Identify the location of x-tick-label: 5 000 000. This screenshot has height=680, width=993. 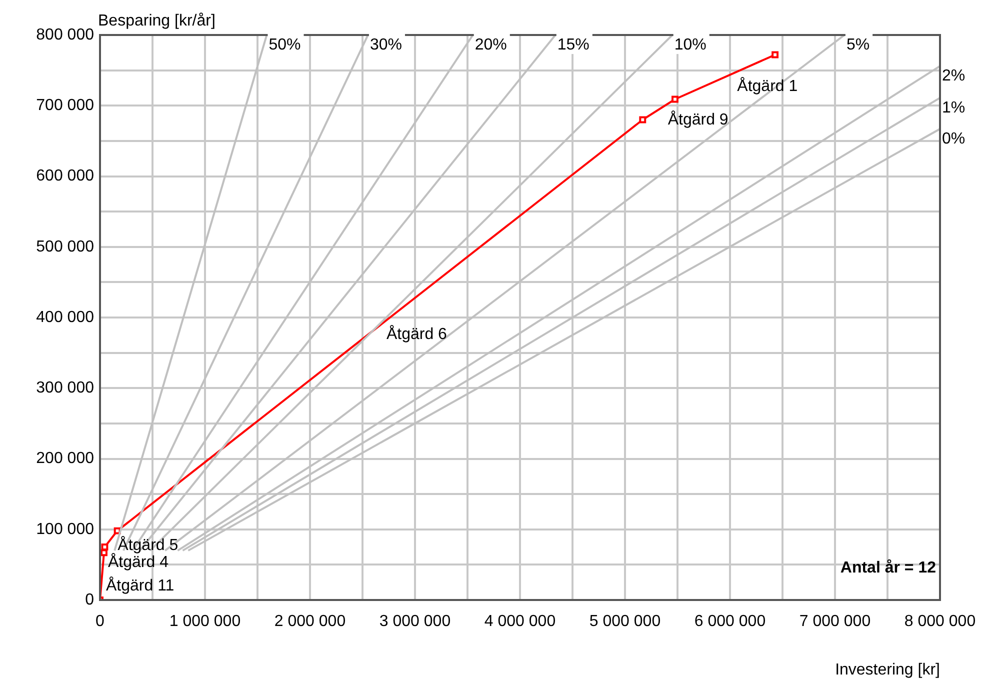
(625, 621).